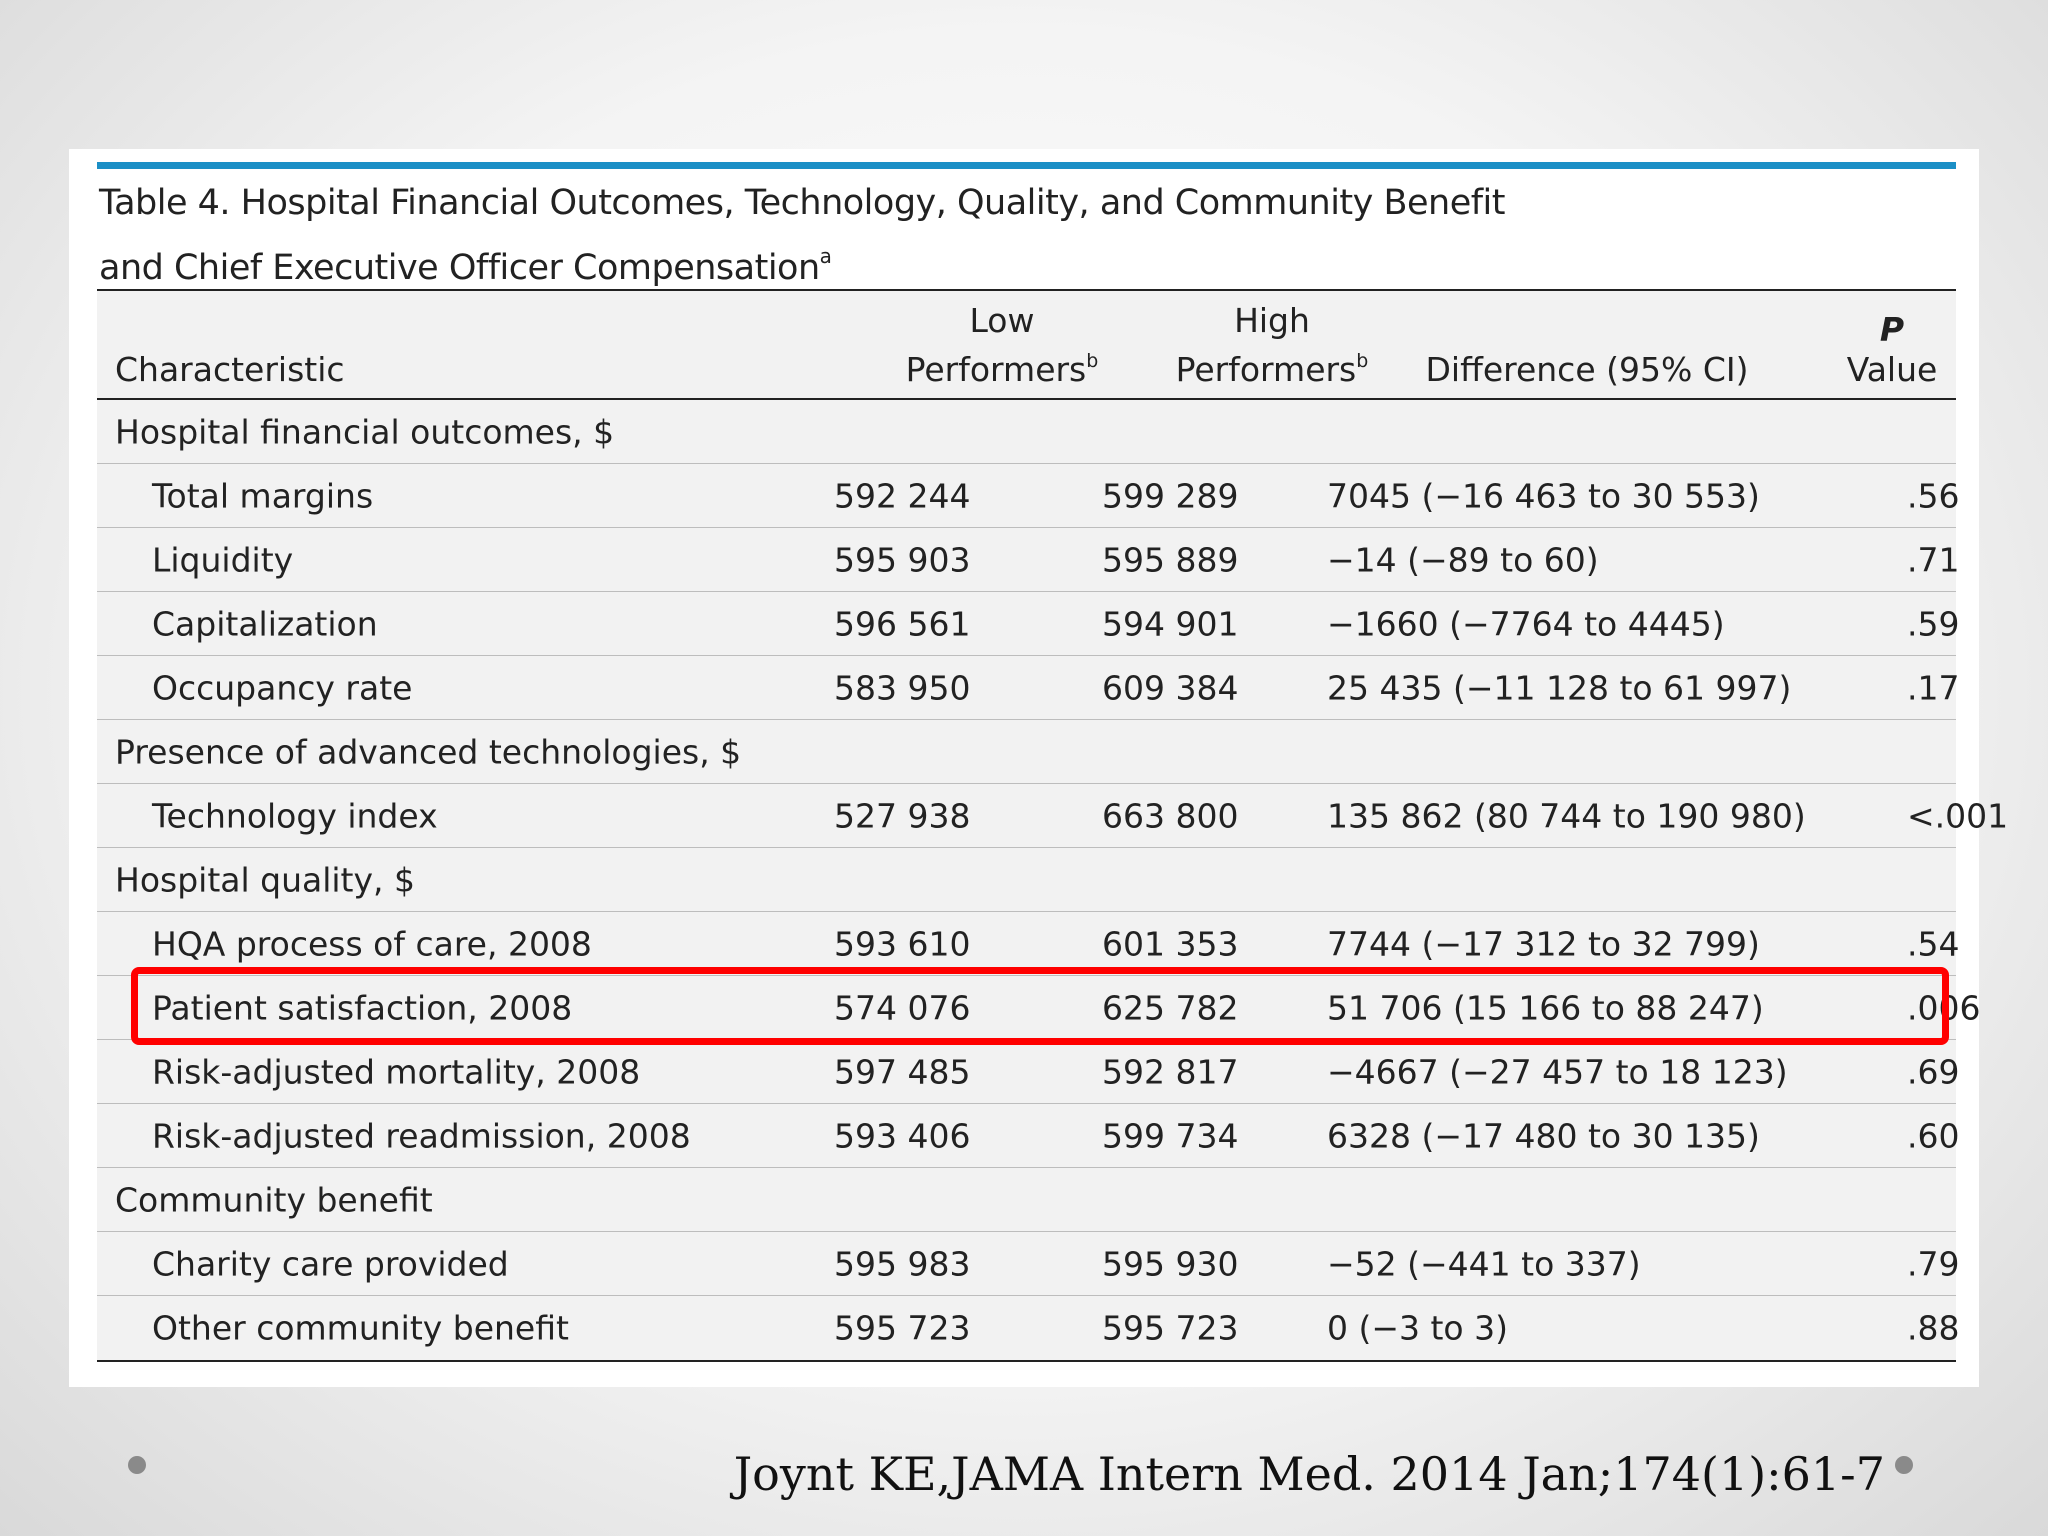 The width and height of the screenshot is (2048, 1536). Describe the element at coordinates (1170, 623) in the screenshot. I see `cell-high-performers: 594 901` at that location.